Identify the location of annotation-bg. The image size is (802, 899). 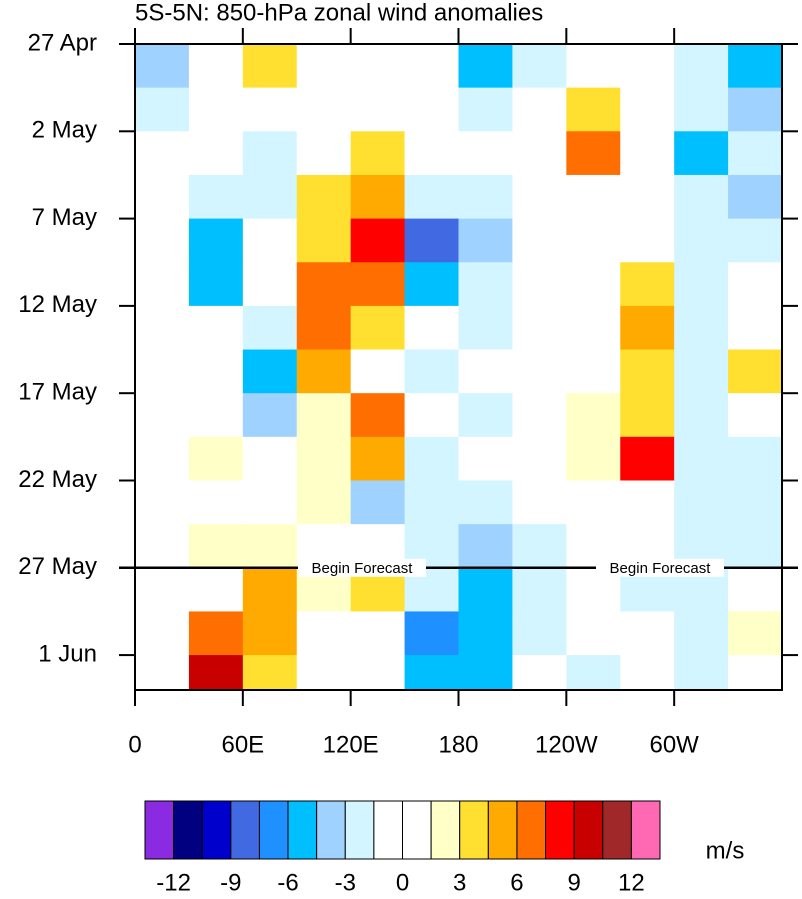
(660, 567).